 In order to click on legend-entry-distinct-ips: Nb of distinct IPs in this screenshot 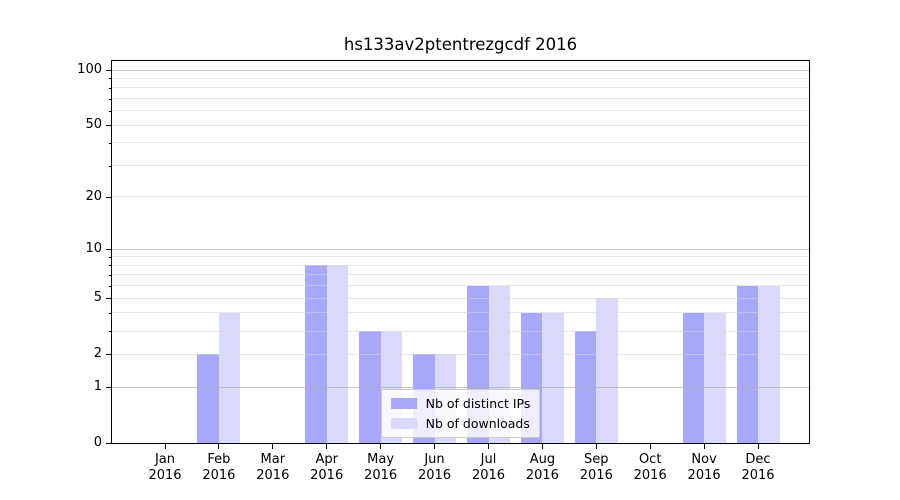, I will do `click(460, 403)`.